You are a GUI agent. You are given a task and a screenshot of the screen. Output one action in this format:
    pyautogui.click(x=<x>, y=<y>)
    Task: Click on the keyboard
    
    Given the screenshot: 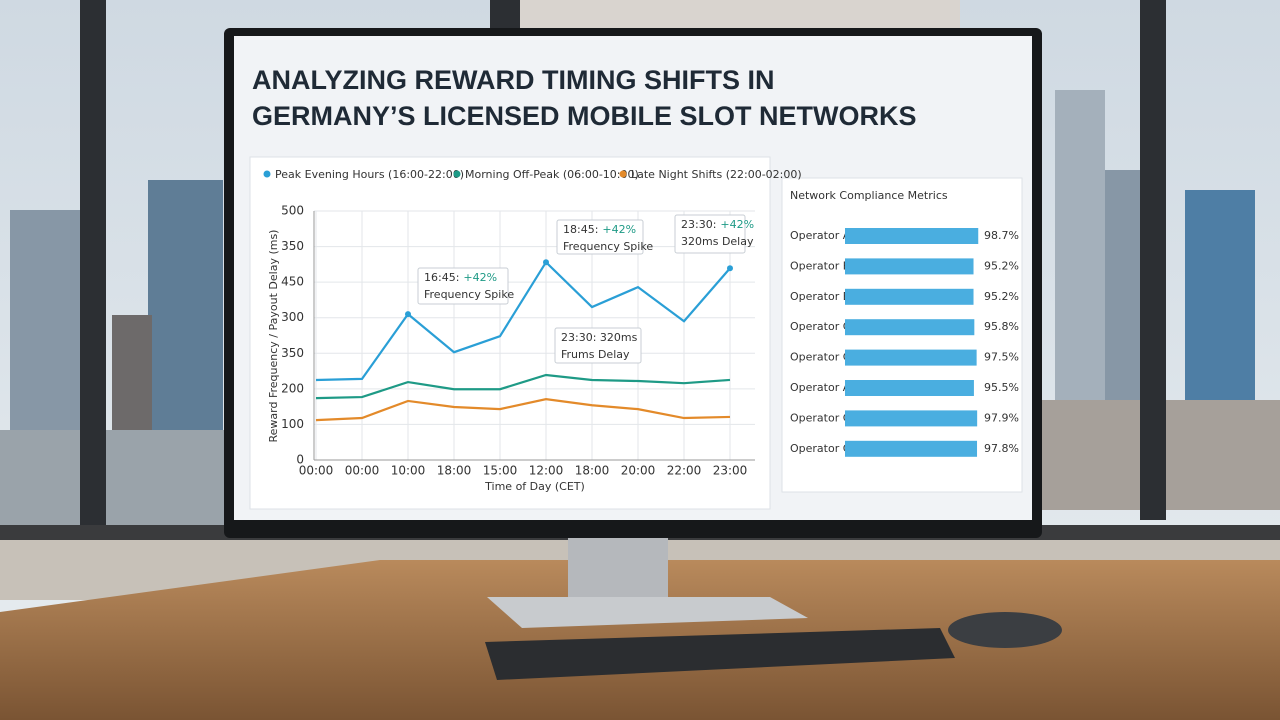 What is the action you would take?
    pyautogui.click(x=720, y=654)
    